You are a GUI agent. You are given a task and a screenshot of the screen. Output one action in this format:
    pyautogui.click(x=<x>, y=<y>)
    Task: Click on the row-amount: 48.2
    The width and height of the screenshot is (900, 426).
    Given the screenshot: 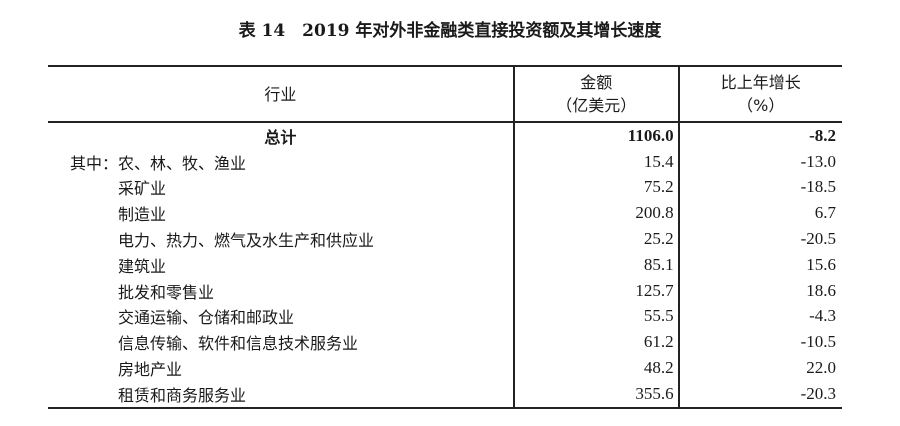 What is the action you would take?
    pyautogui.click(x=595, y=368)
    